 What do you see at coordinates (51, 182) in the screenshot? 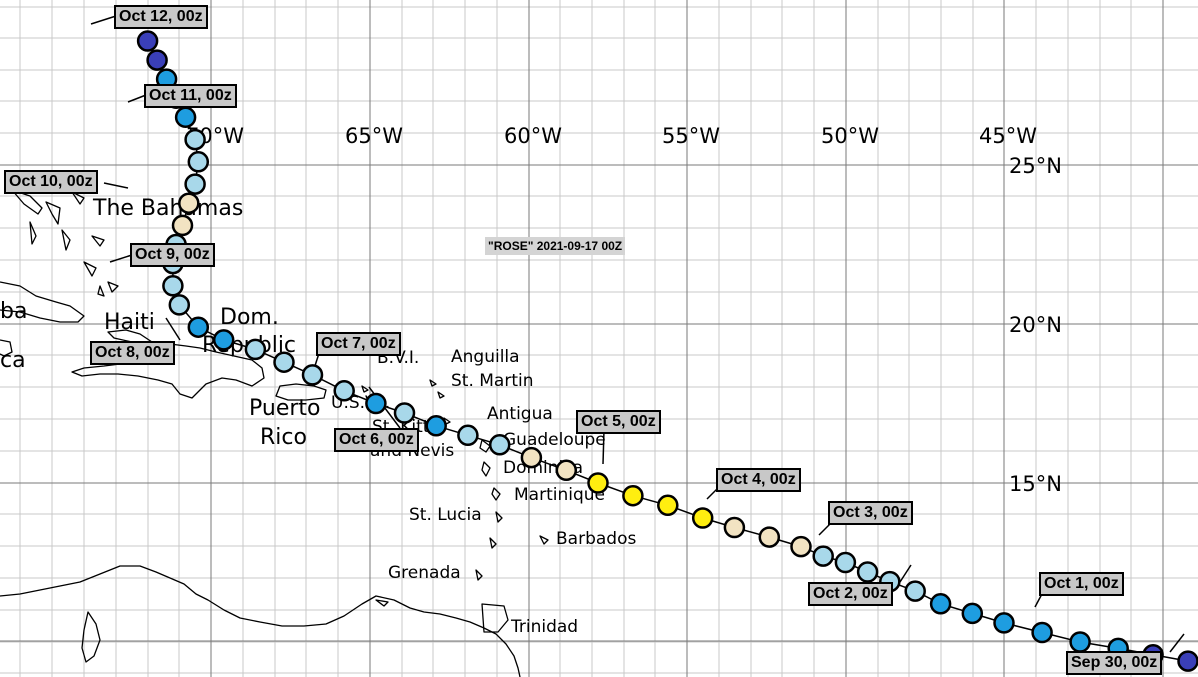
I see `time-tag: Oct 10, 00z` at bounding box center [51, 182].